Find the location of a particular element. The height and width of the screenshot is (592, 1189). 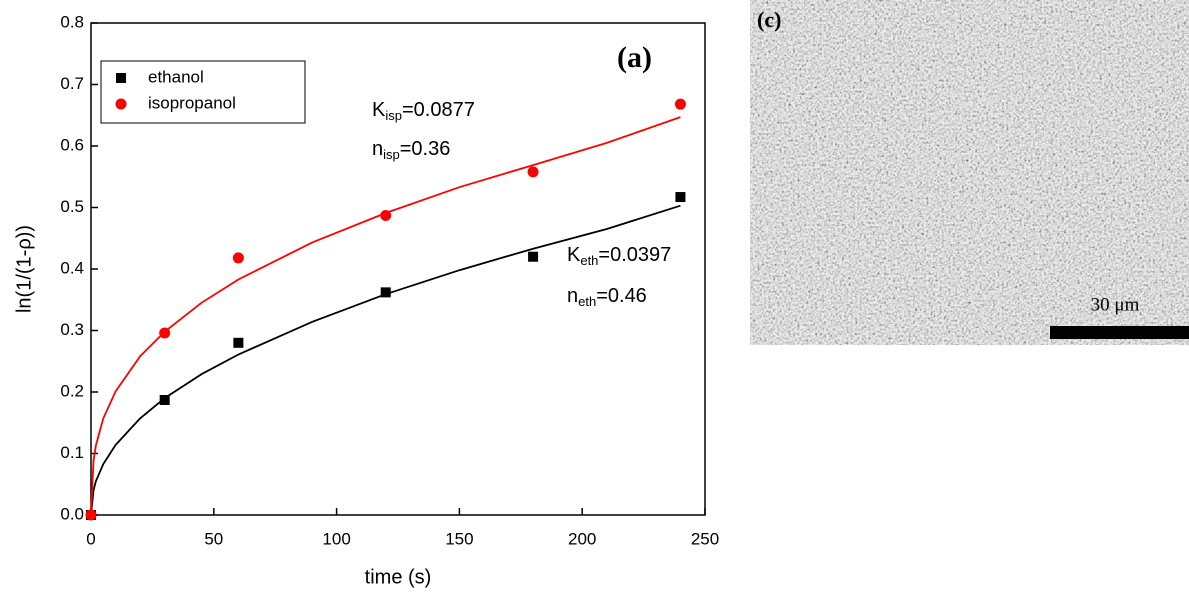

annotation-value: =0.0877 is located at coordinates (438, 110).